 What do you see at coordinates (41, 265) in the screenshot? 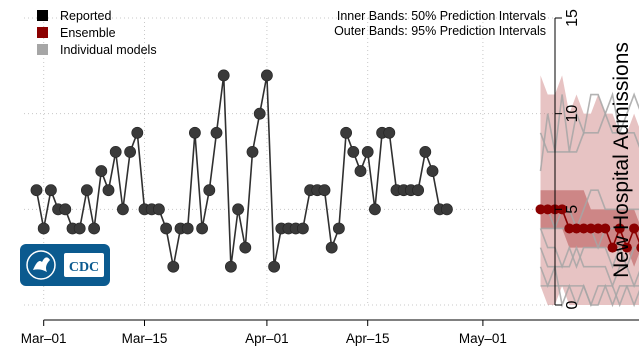
I see `hhs-seal-icon` at bounding box center [41, 265].